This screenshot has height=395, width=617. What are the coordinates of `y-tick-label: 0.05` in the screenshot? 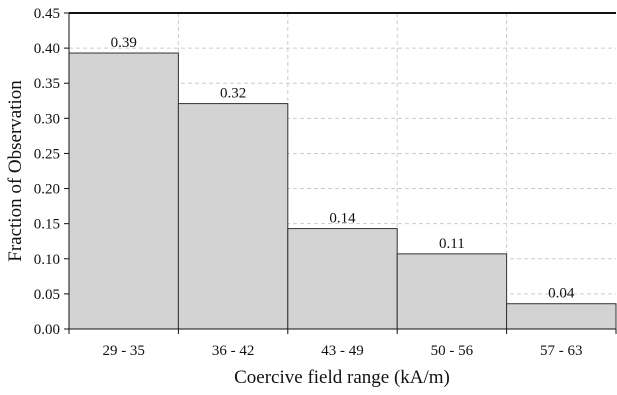 It's located at (47, 295).